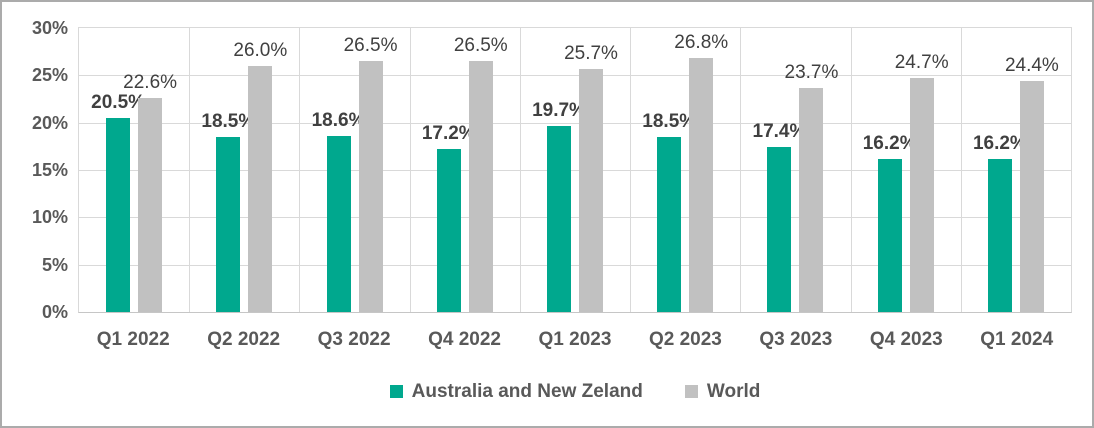 The height and width of the screenshot is (428, 1094). Describe the element at coordinates (54, 264) in the screenshot. I see `y-tick-label-5: 5%` at that location.